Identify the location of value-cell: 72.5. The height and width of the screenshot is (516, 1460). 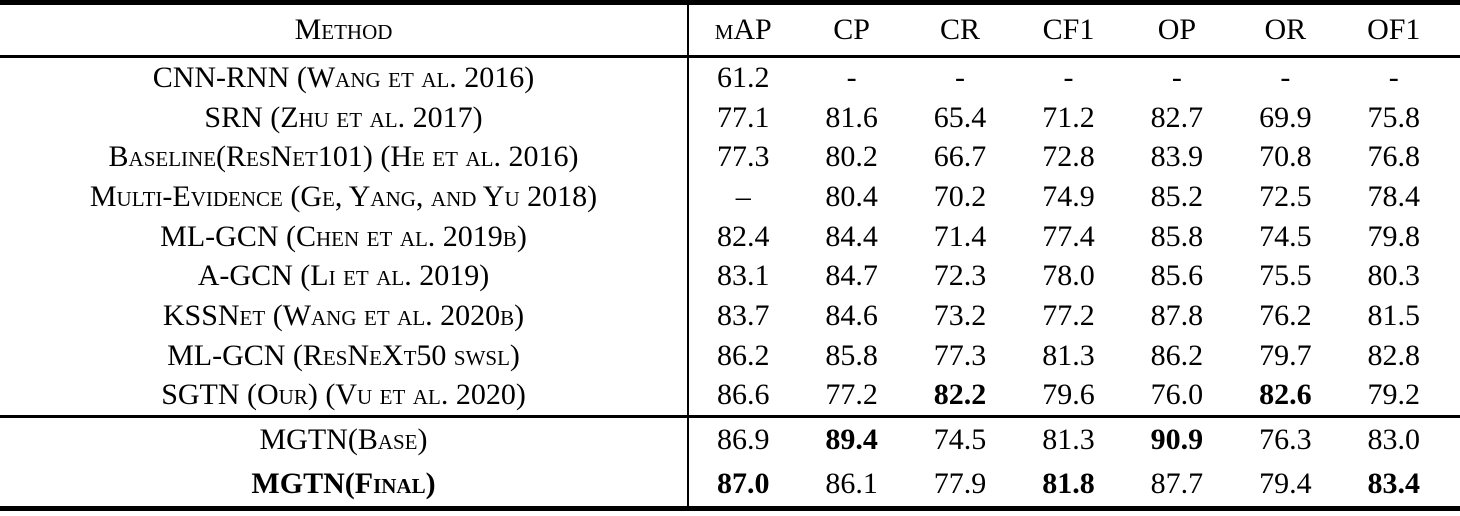
(1285, 196).